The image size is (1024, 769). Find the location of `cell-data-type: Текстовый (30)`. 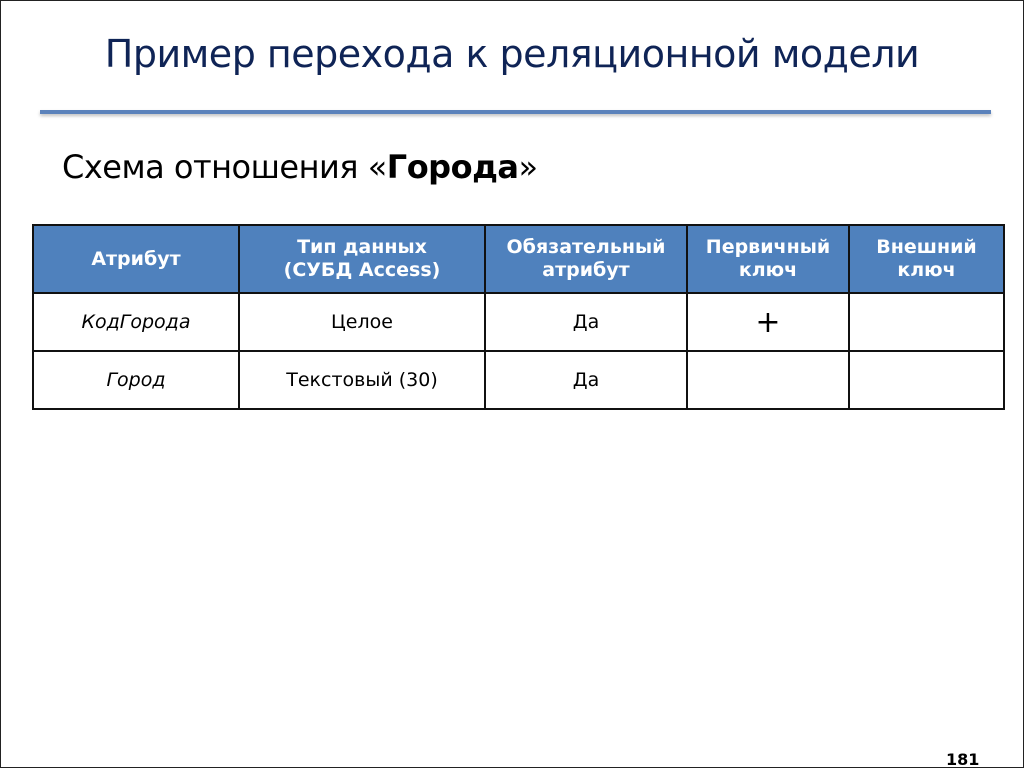

cell-data-type: Текстовый (30) is located at coordinates (362, 380).